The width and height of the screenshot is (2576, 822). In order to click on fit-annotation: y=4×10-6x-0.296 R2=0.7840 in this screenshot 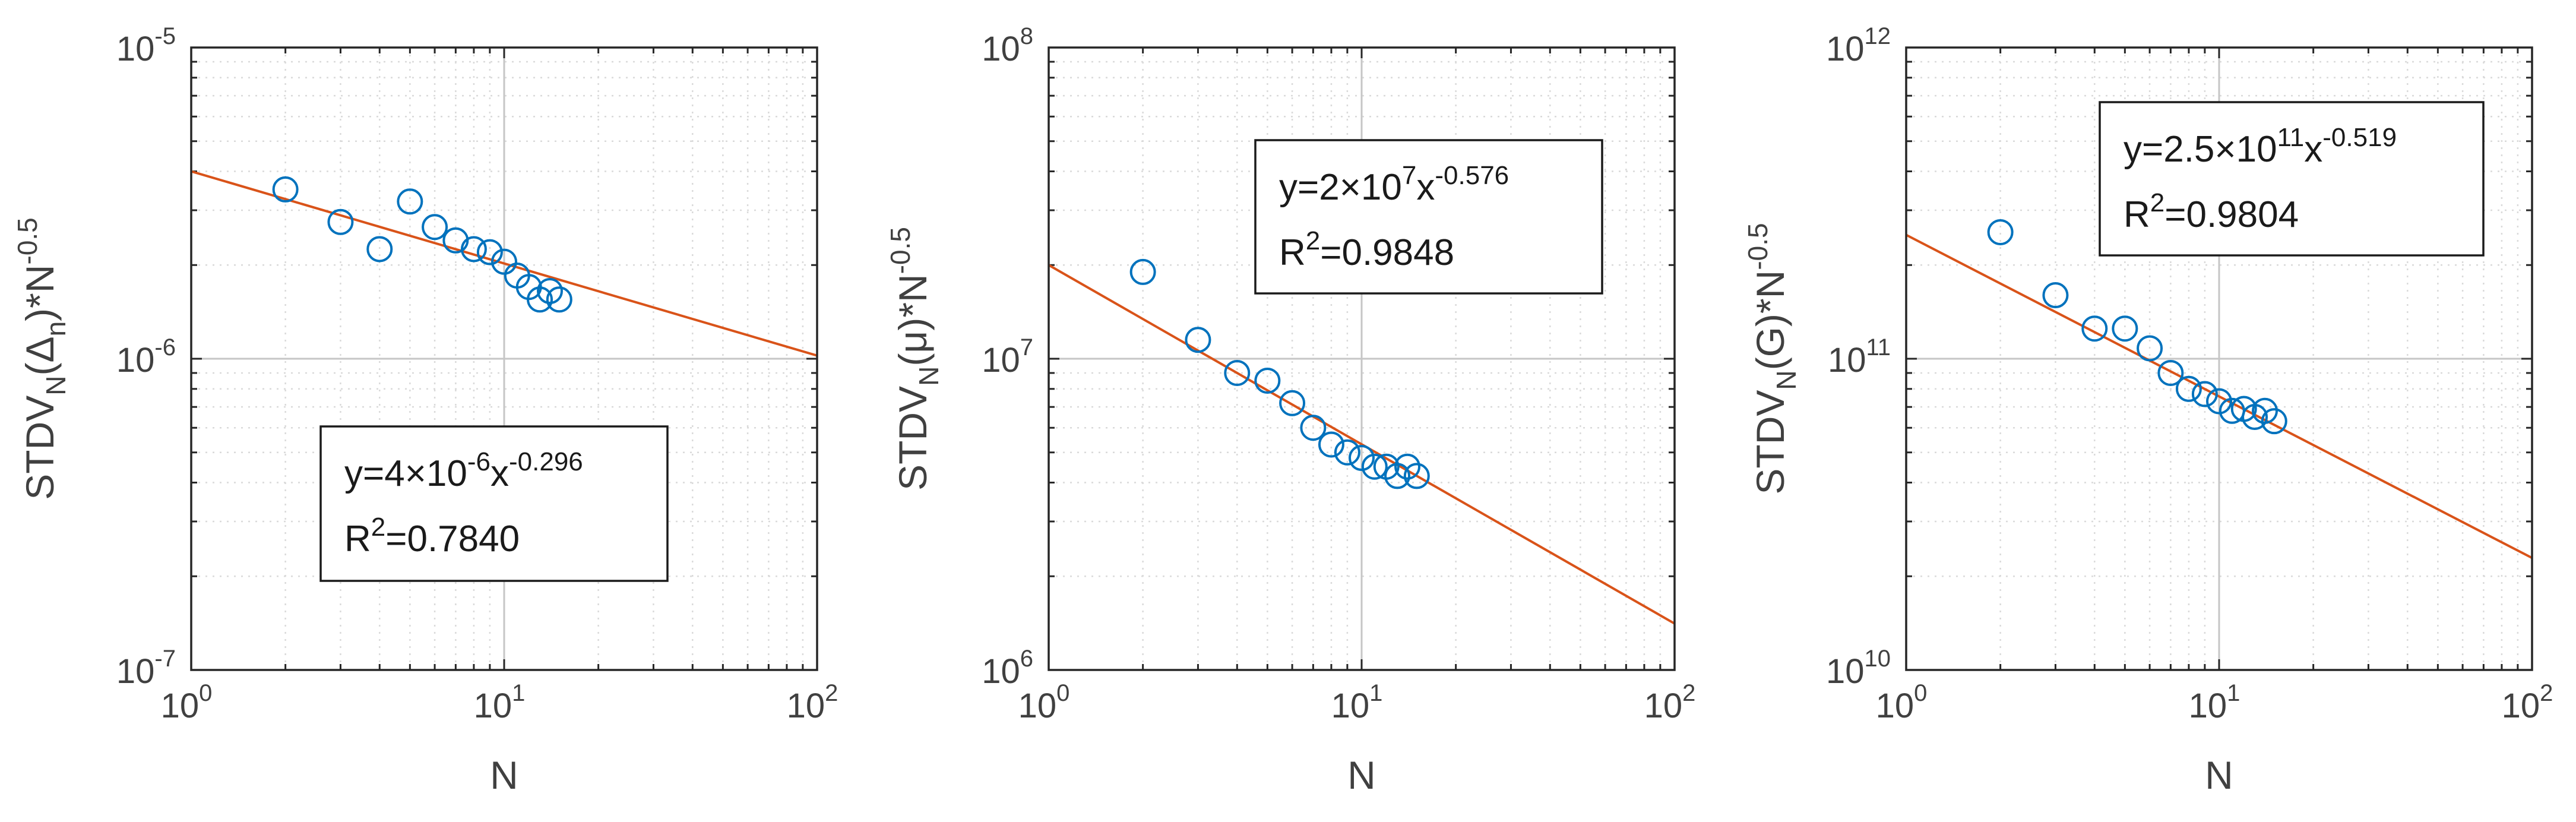, I will do `click(494, 503)`.